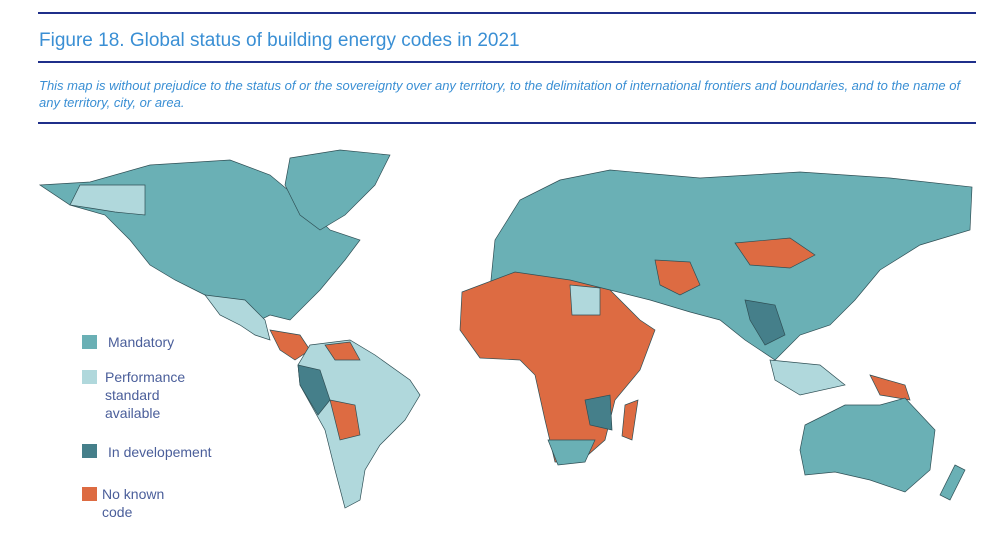 The height and width of the screenshot is (534, 1000). I want to click on region-new-zealand, so click(952, 482).